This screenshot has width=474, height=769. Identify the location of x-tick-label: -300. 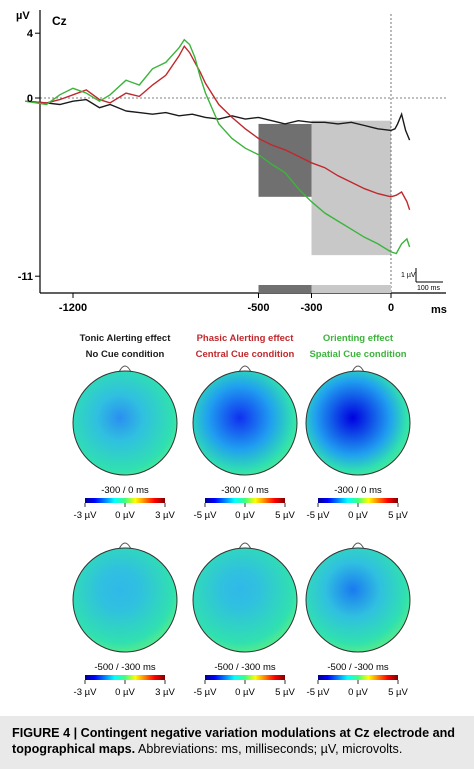
(311, 308).